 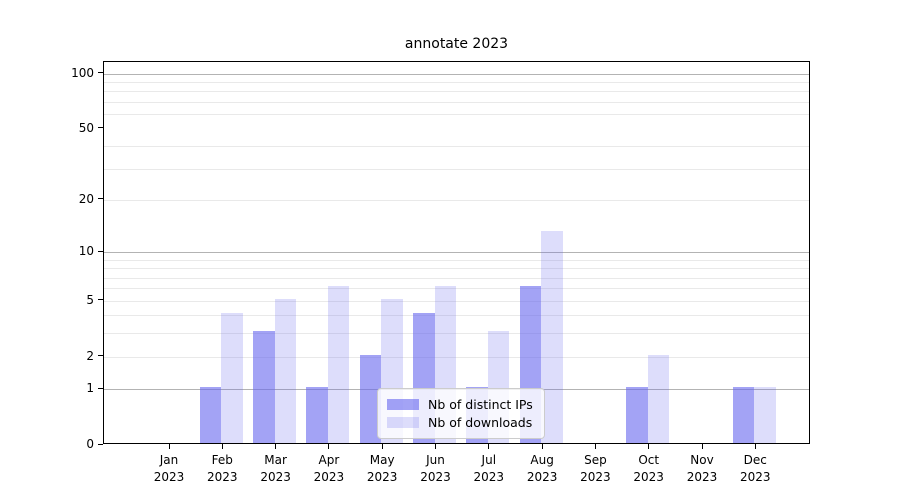 What do you see at coordinates (649, 460) in the screenshot?
I see `x-tick-month: Oct` at bounding box center [649, 460].